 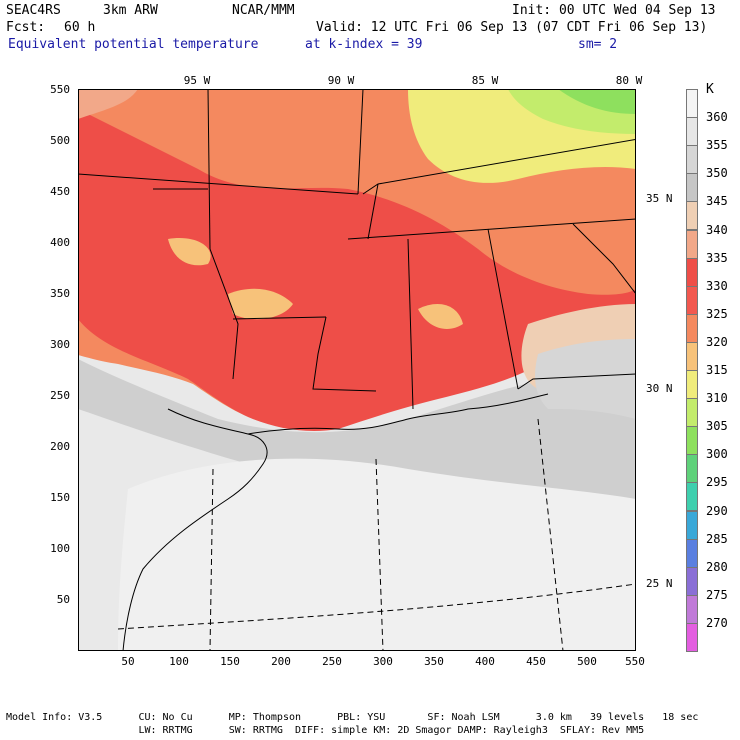 I want to click on colorbar-label: 315, so click(x=717, y=370).